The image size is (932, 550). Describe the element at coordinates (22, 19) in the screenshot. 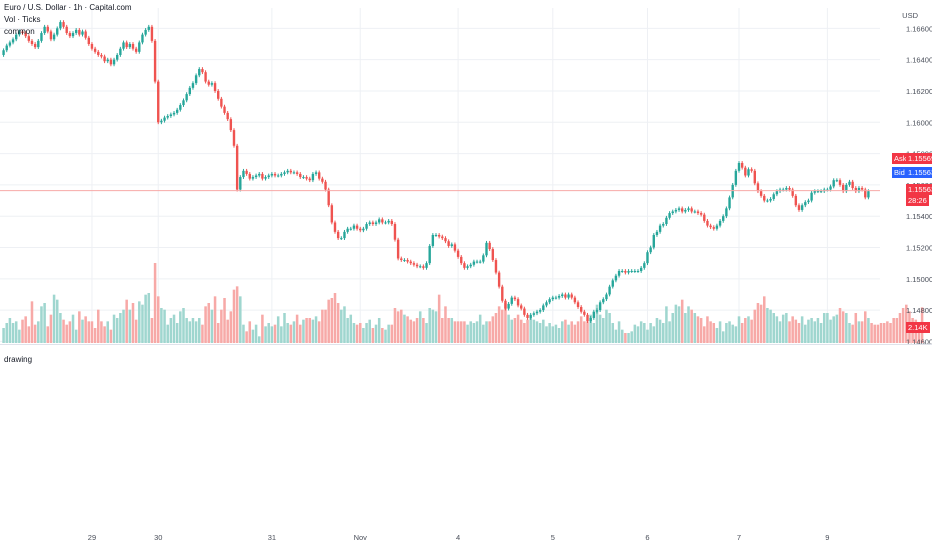

I see `volume-indicator-label: Vol · Ticks` at that location.